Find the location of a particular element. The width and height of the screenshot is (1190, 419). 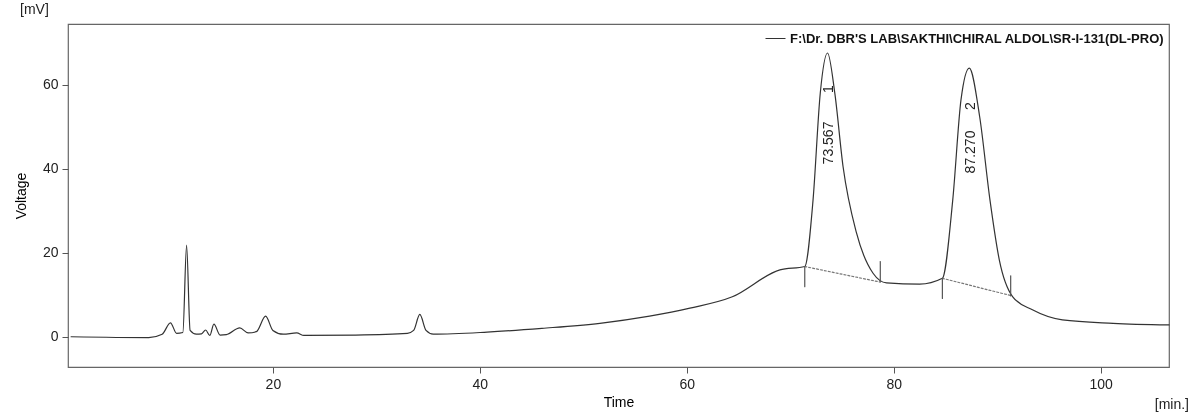

y-tick-label: 60 is located at coordinates (50, 84).